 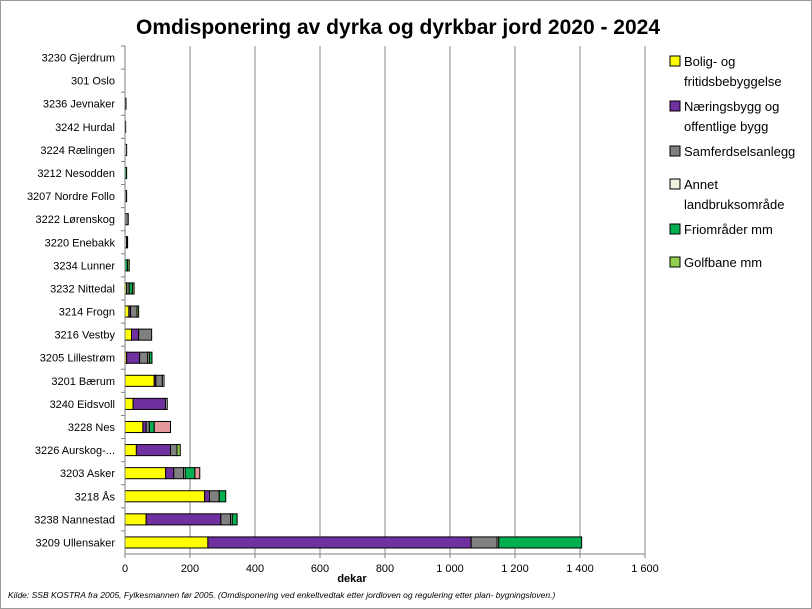 I want to click on category-label: 3209 Ullensaker, so click(x=76, y=543).